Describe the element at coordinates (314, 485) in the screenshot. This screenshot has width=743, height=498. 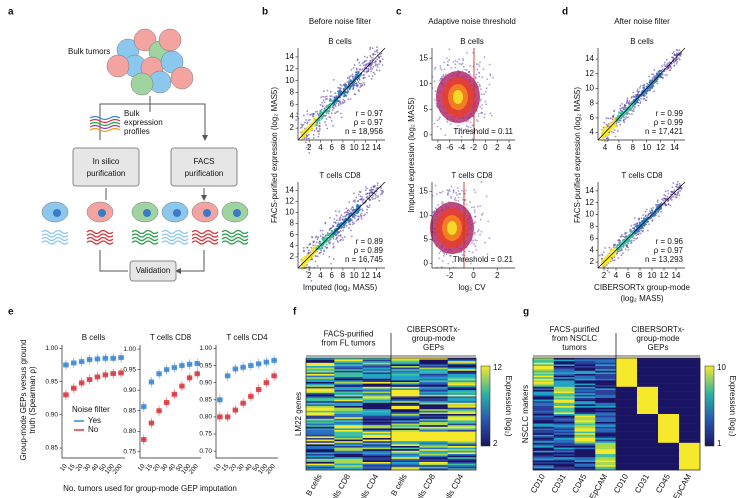
I see `column-label: B cells` at that location.